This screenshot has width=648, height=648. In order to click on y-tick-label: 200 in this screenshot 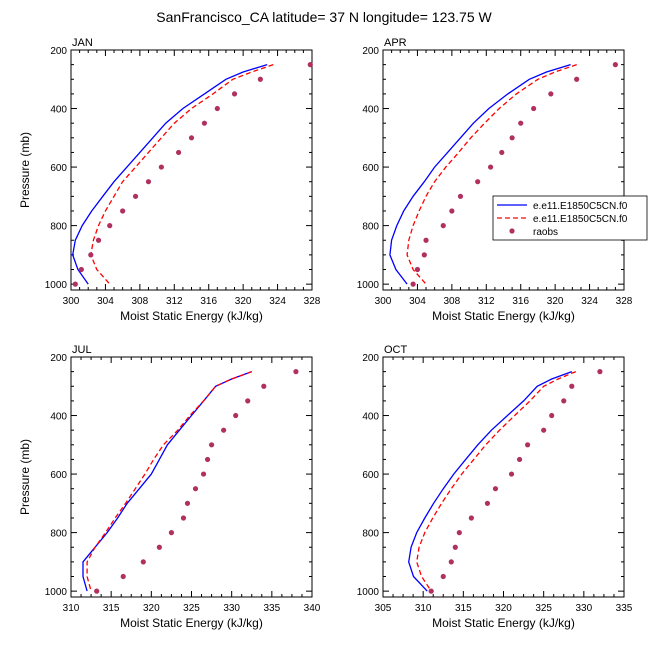, I will do `click(58, 358)`.